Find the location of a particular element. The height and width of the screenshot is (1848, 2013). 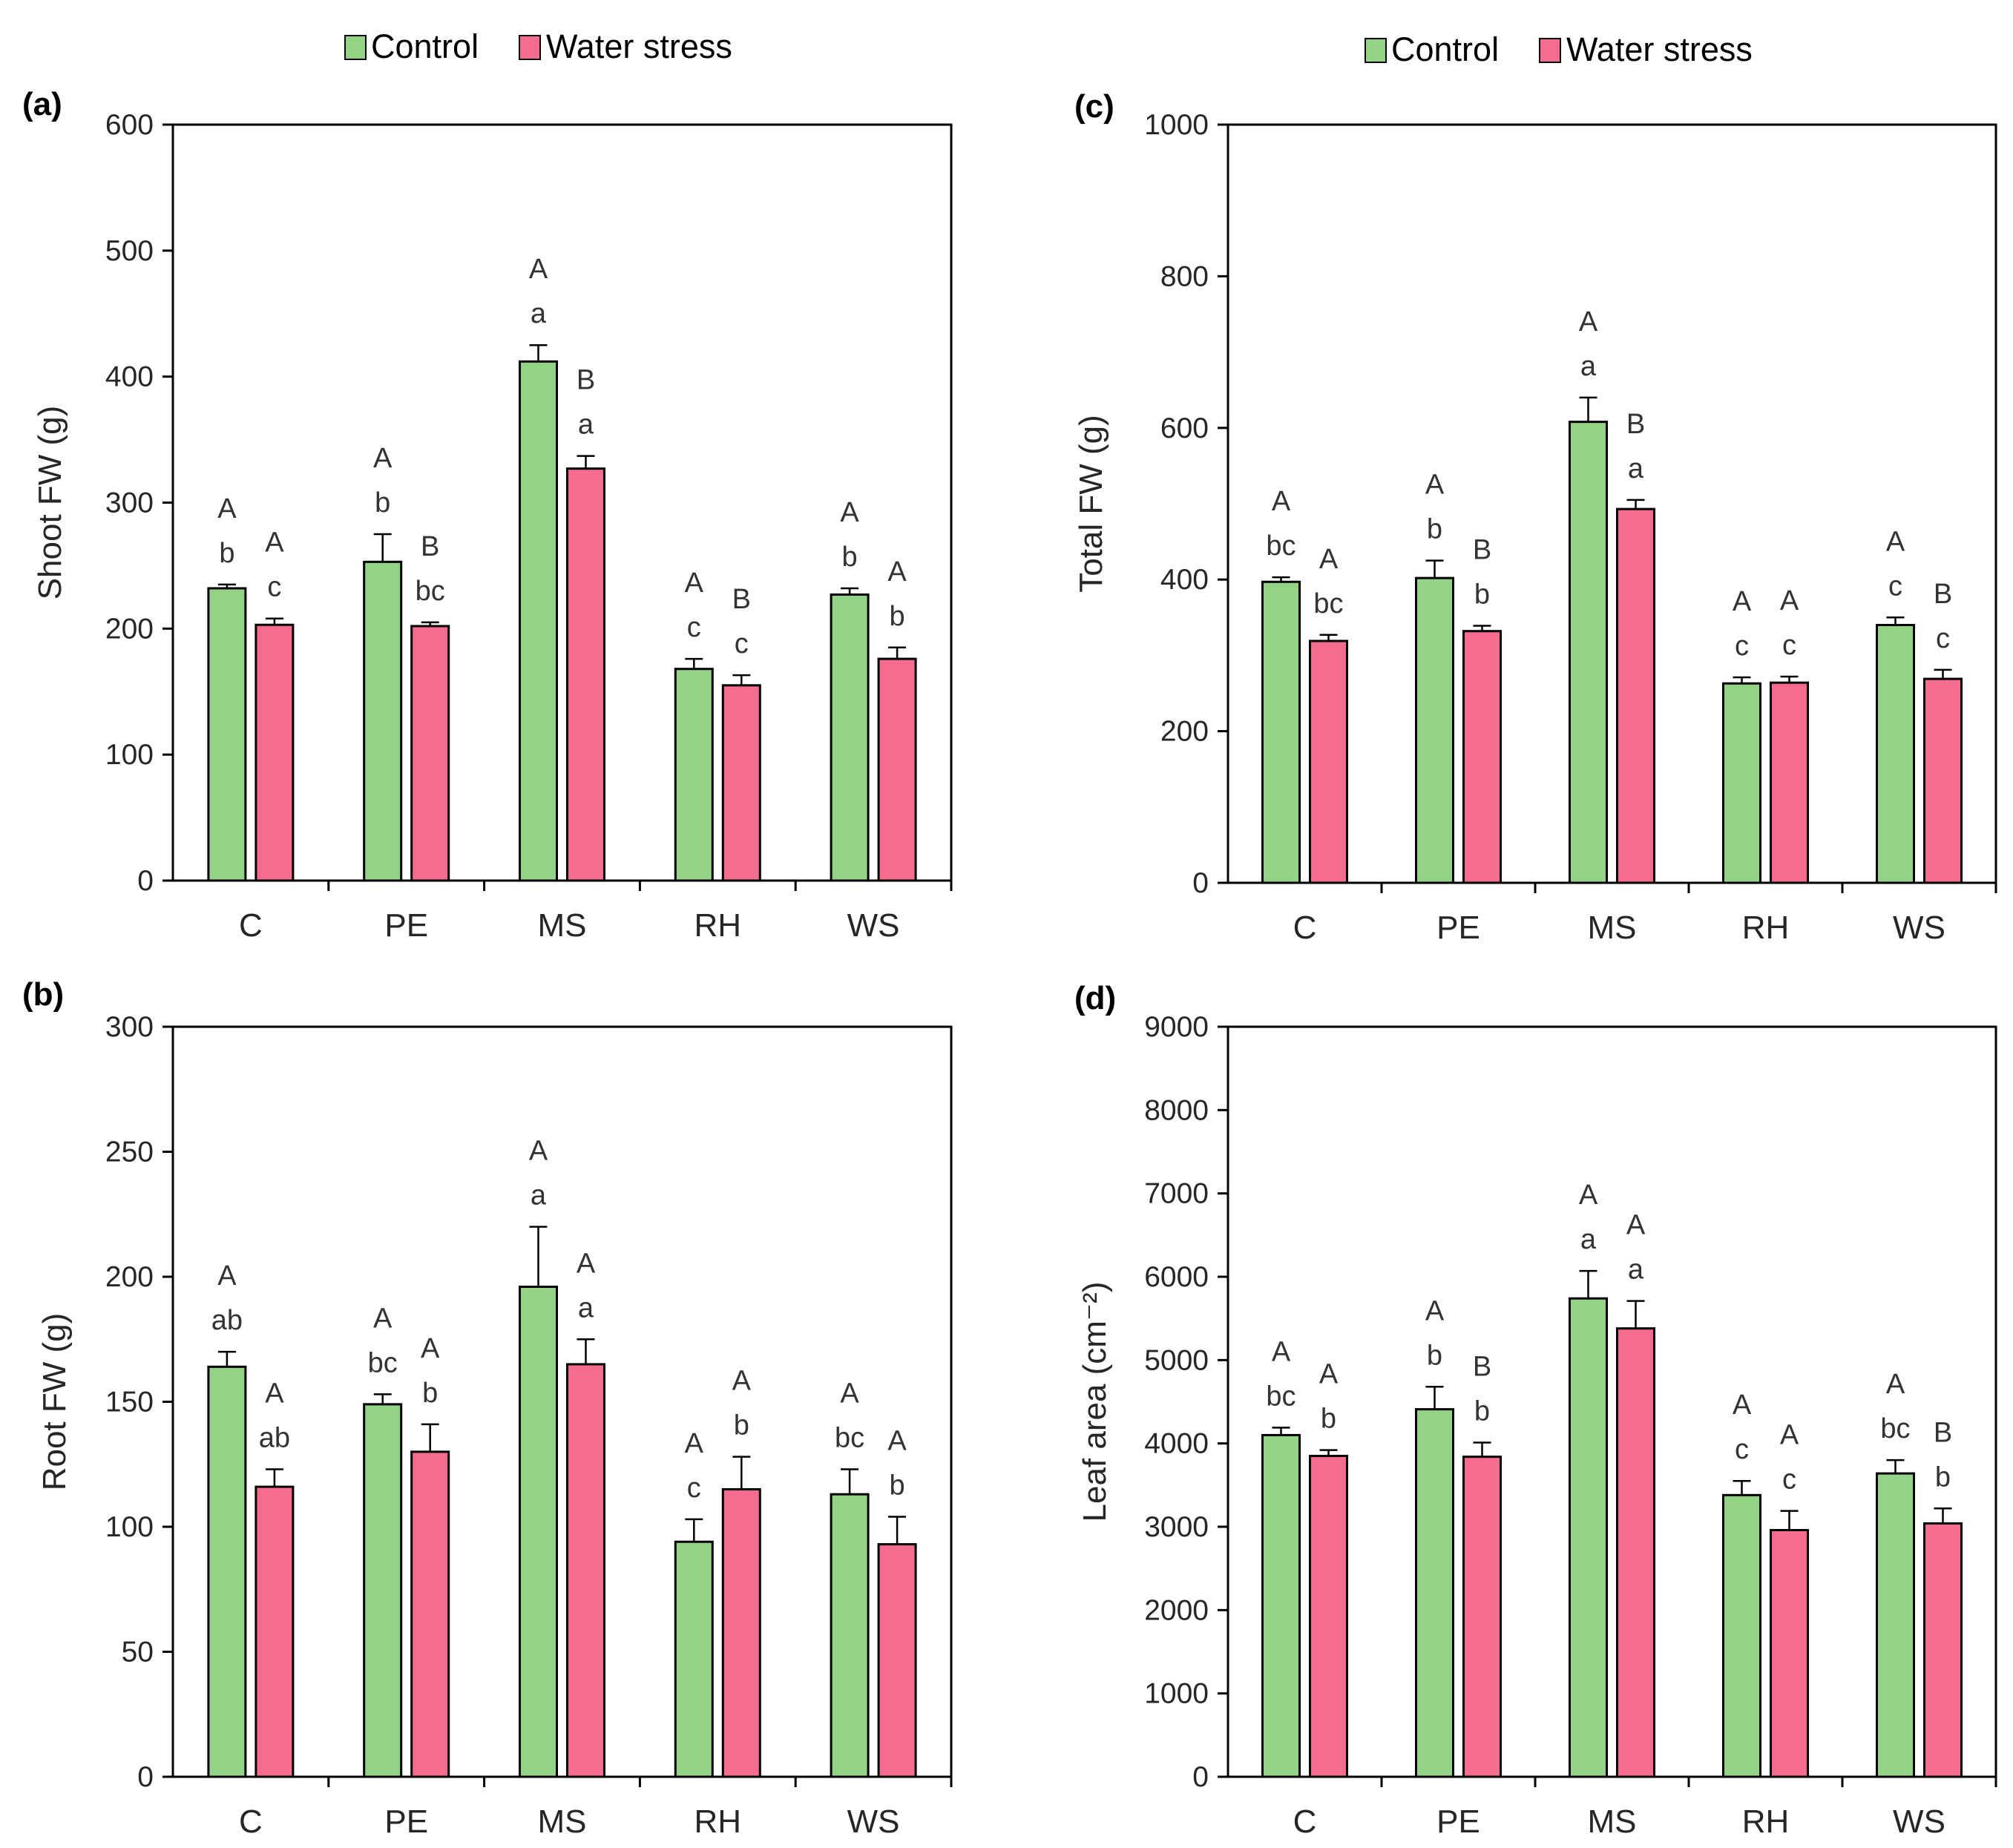

y-tick-label: 800 is located at coordinates (1184, 276).